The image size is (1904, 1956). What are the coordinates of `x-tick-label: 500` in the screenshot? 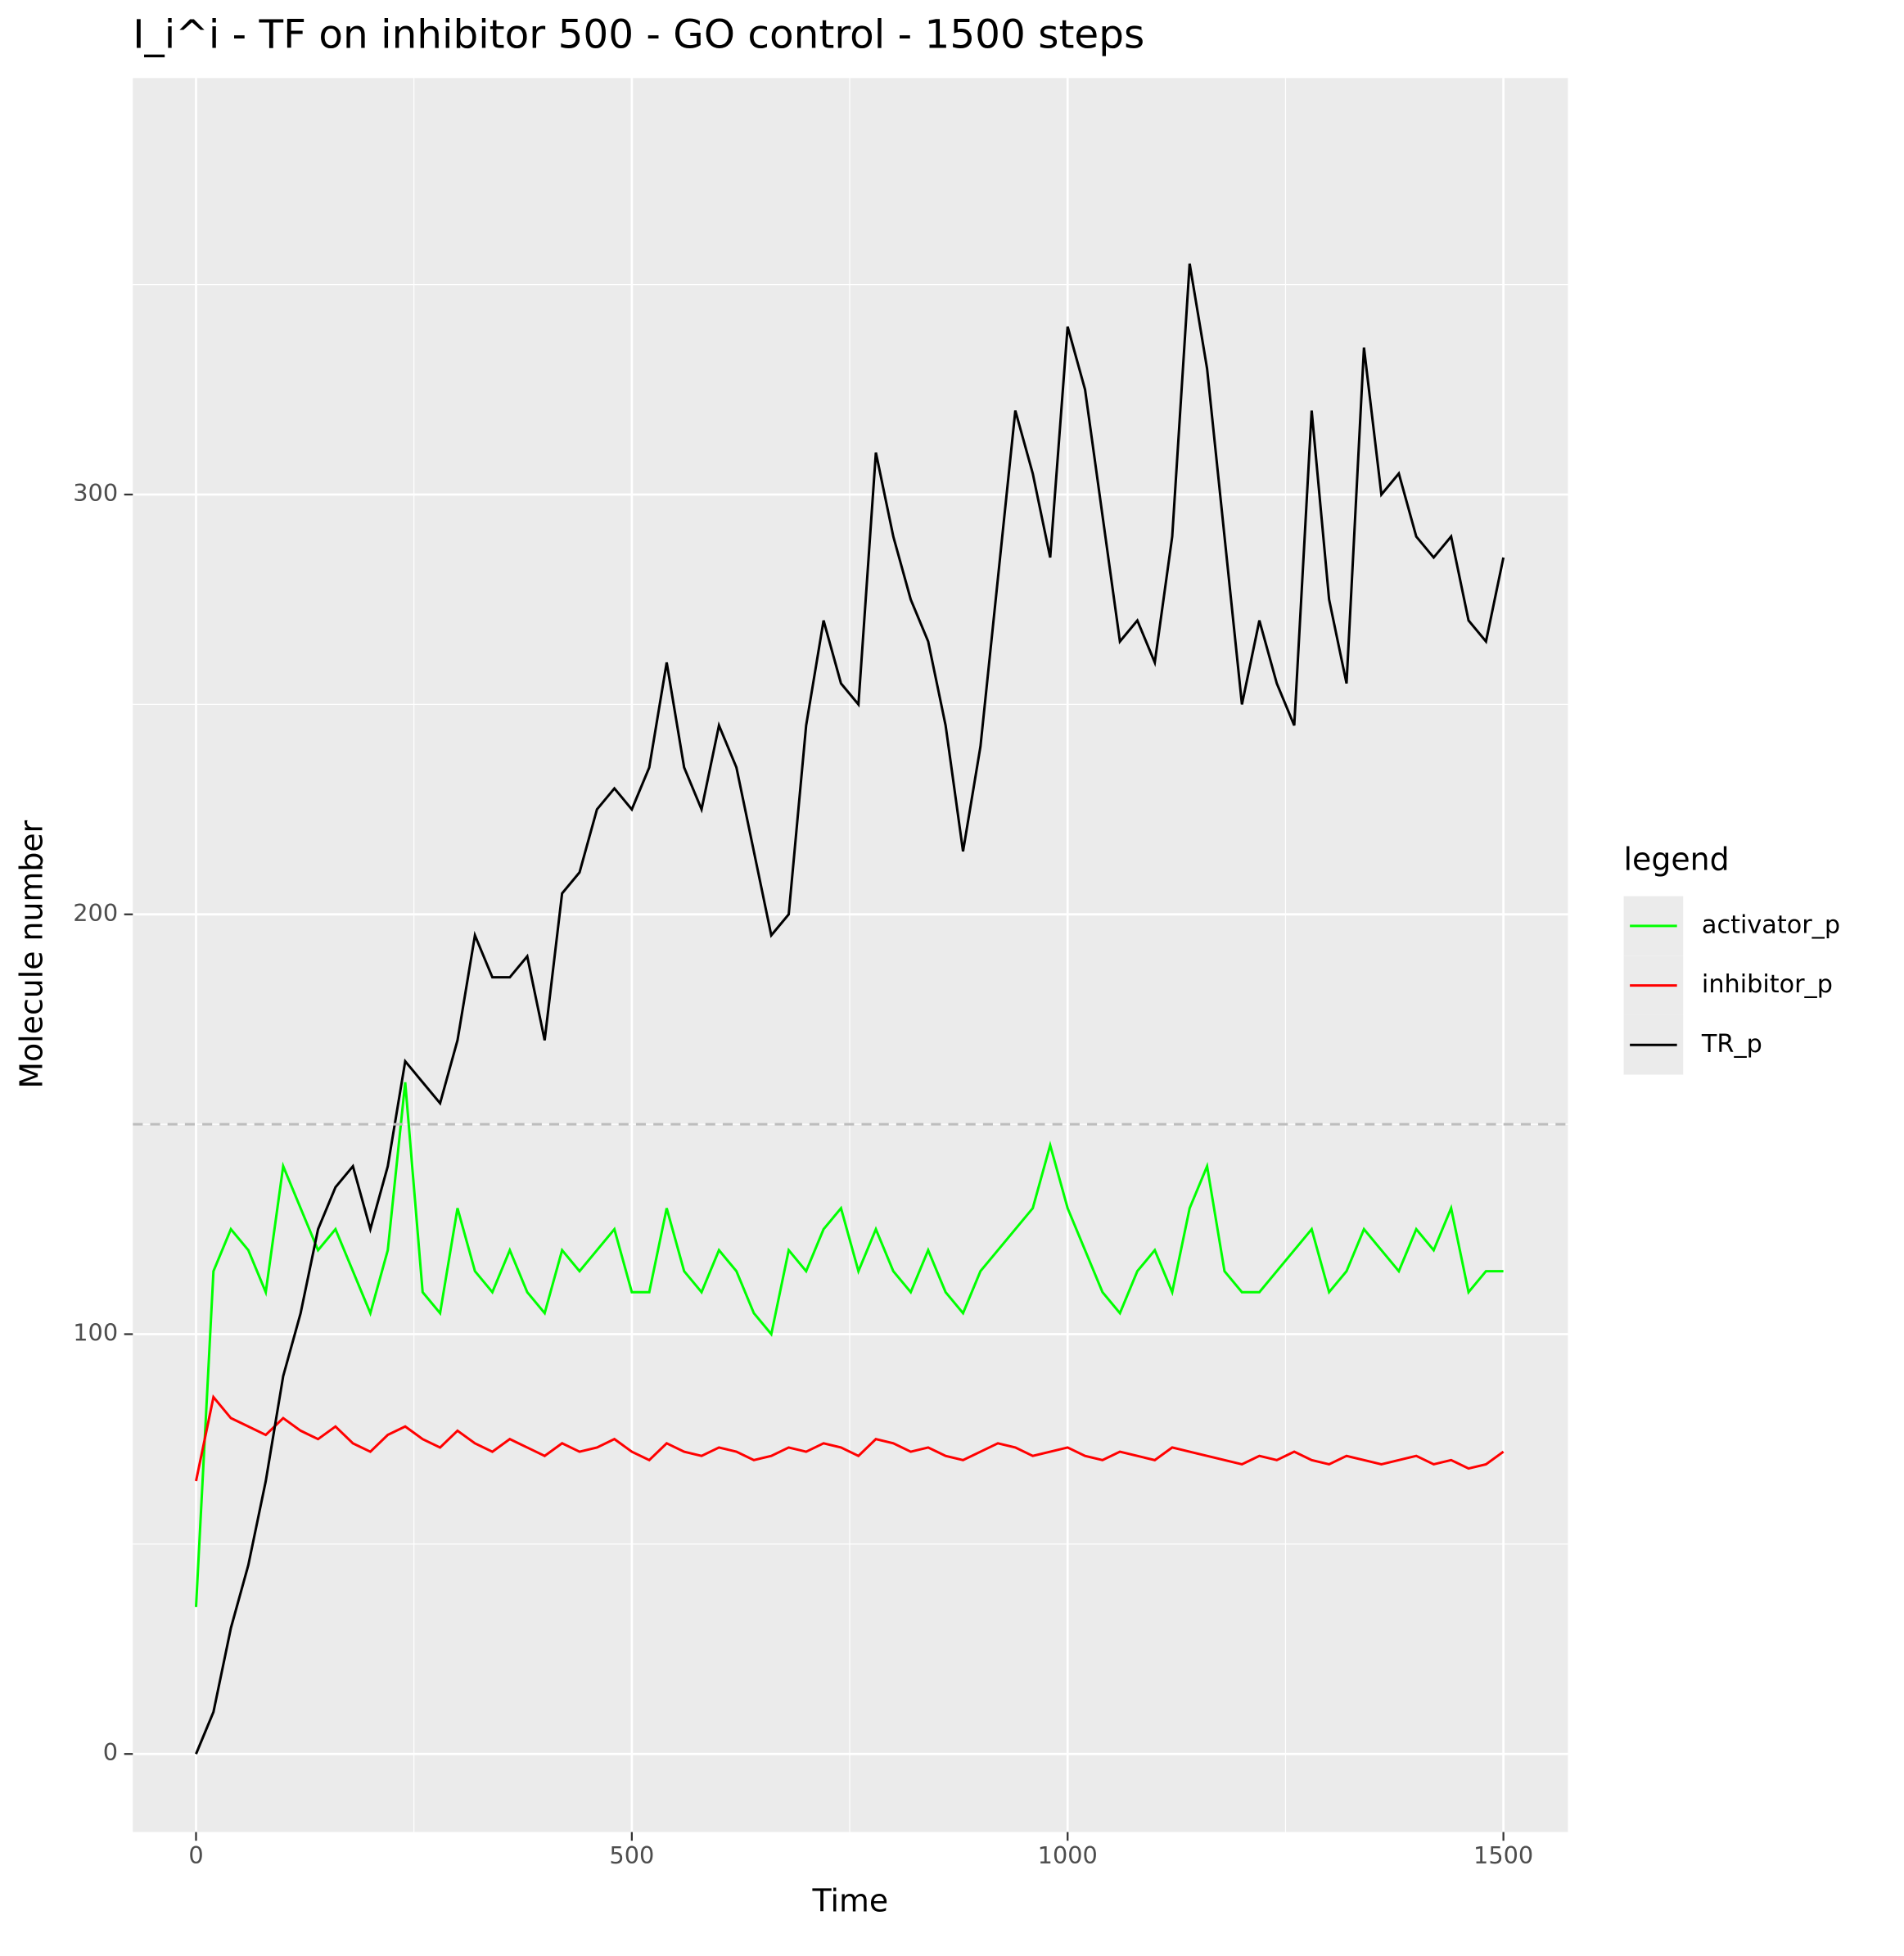 It's located at (631, 1855).